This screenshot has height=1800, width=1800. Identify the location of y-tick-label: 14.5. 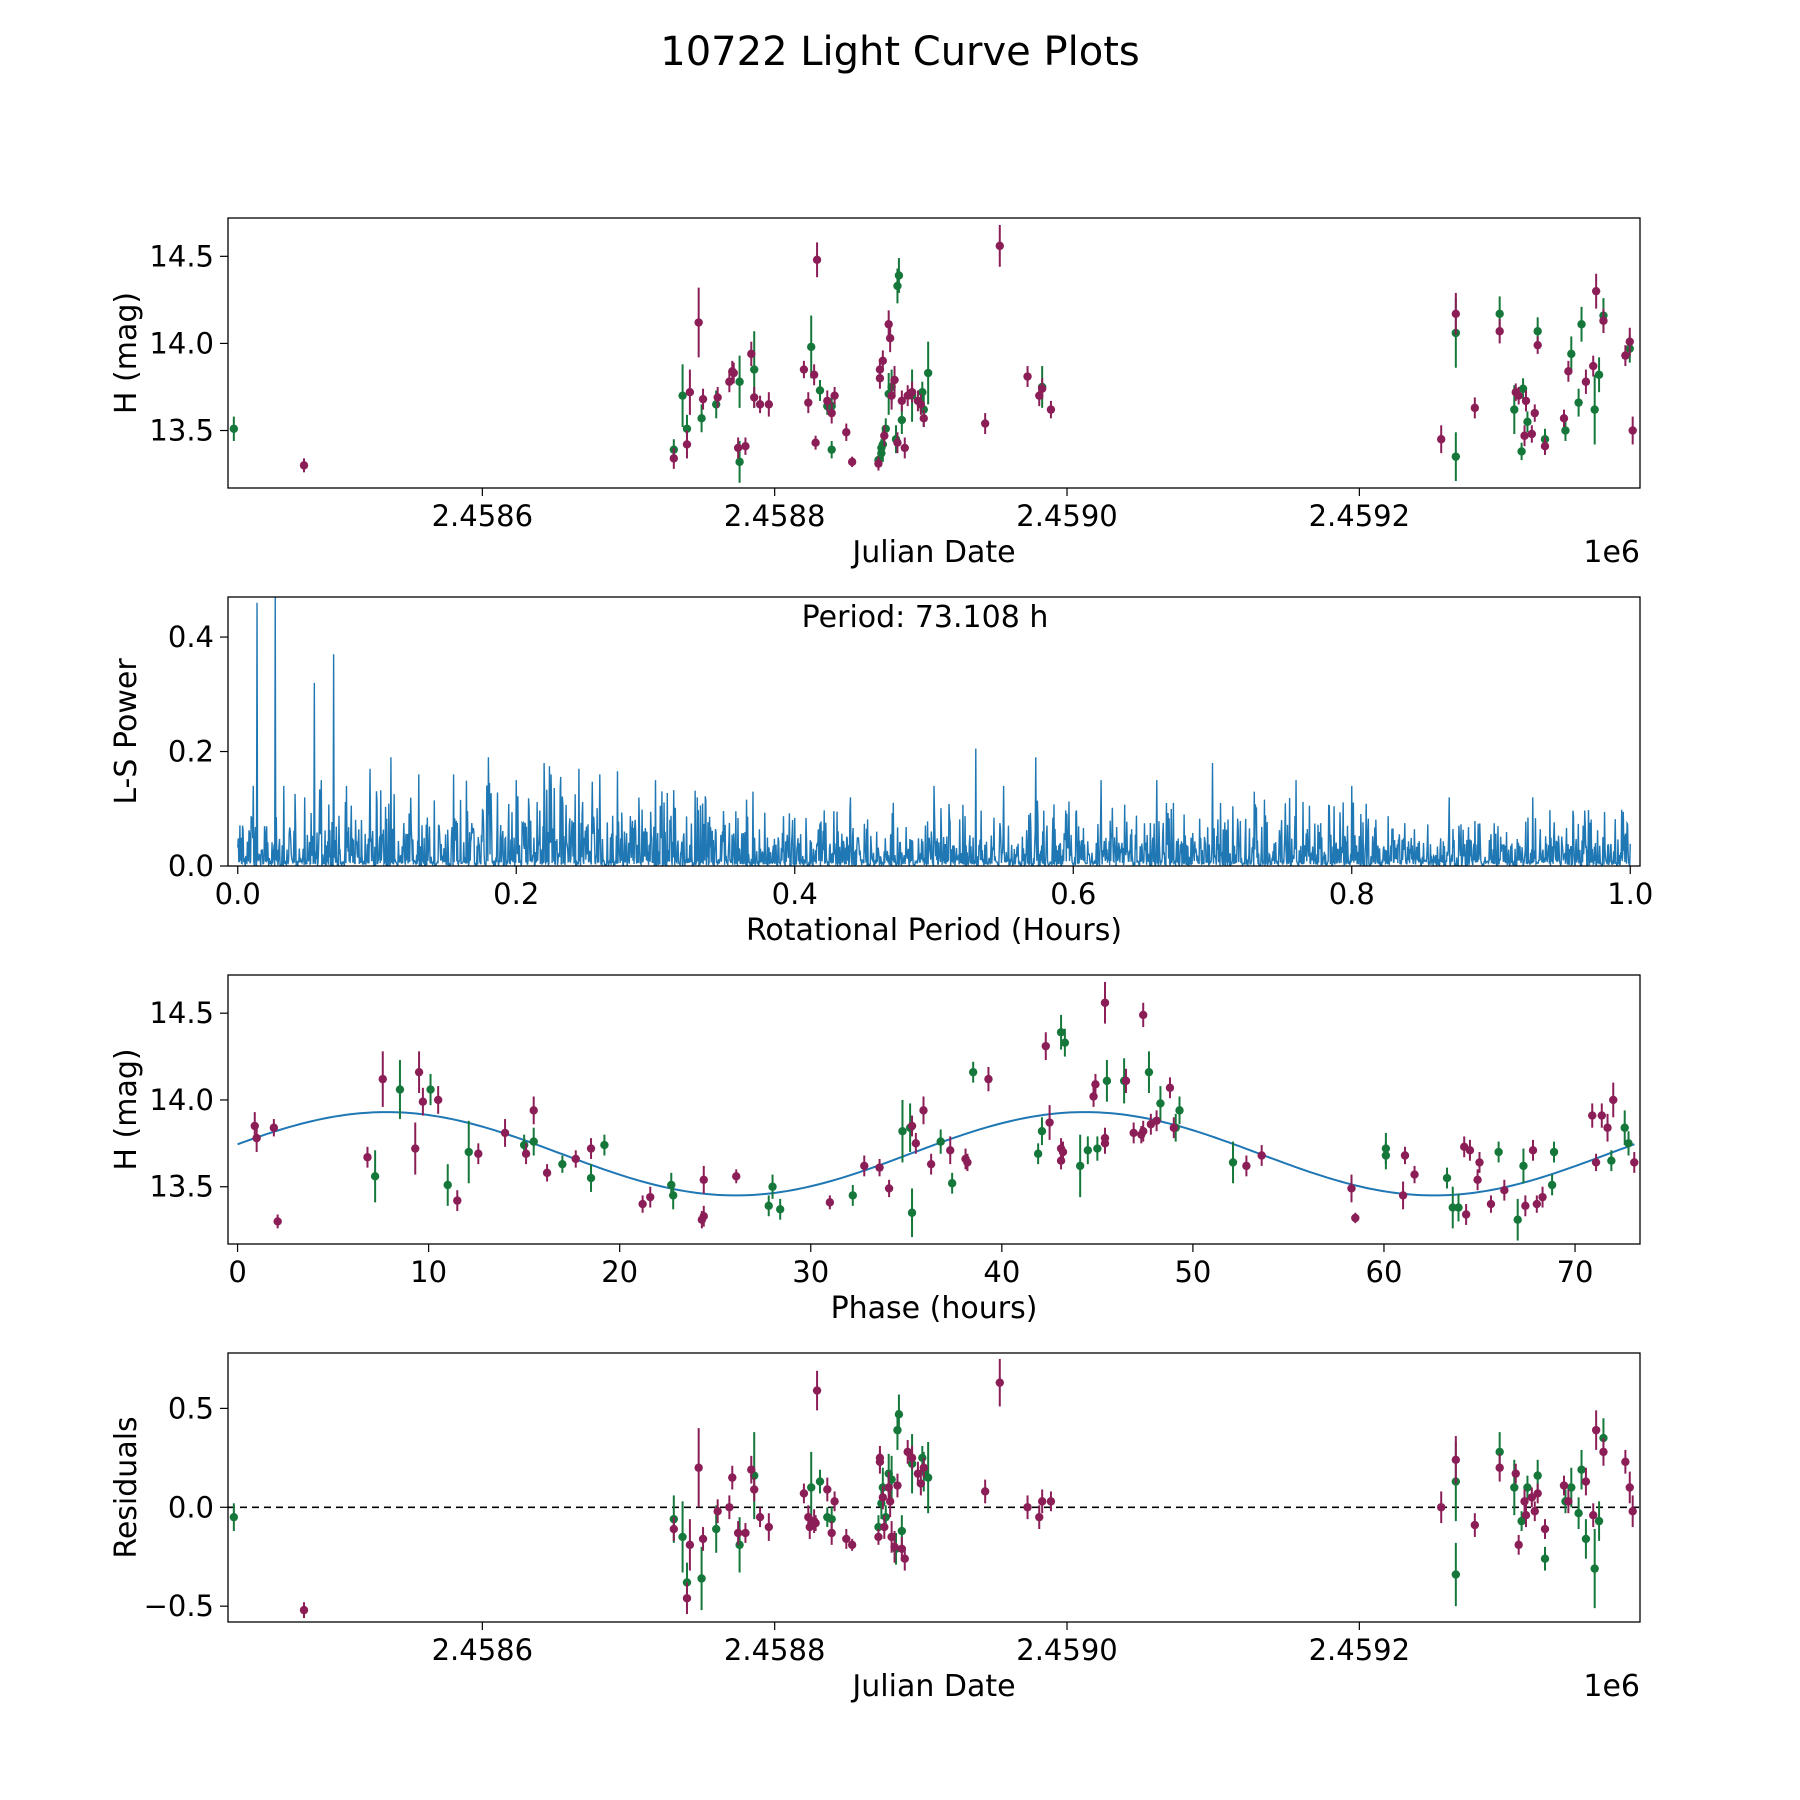
(181, 1013).